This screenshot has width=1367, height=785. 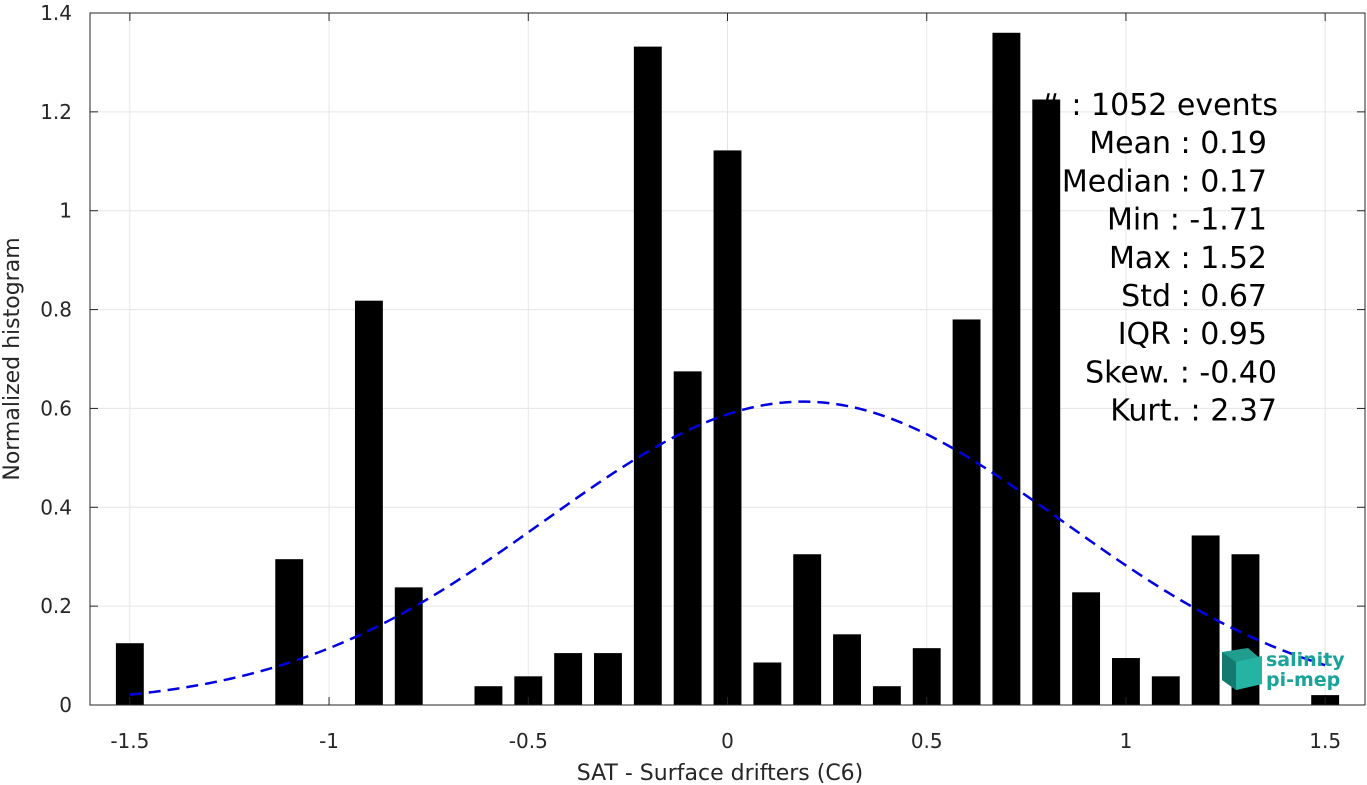 I want to click on stat-line: IQR : 0.95, so click(x=1192, y=334).